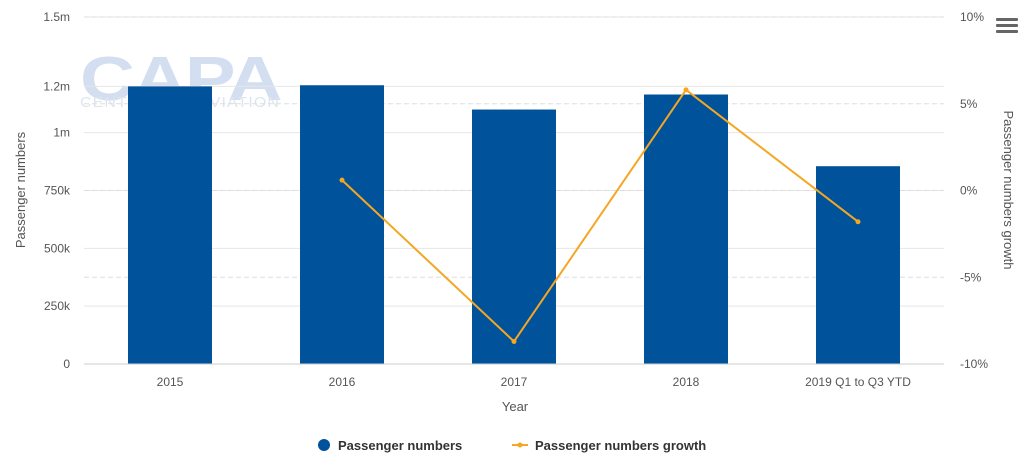 The width and height of the screenshot is (1032, 461). What do you see at coordinates (972, 17) in the screenshot?
I see `y2-tick-label: 10%` at bounding box center [972, 17].